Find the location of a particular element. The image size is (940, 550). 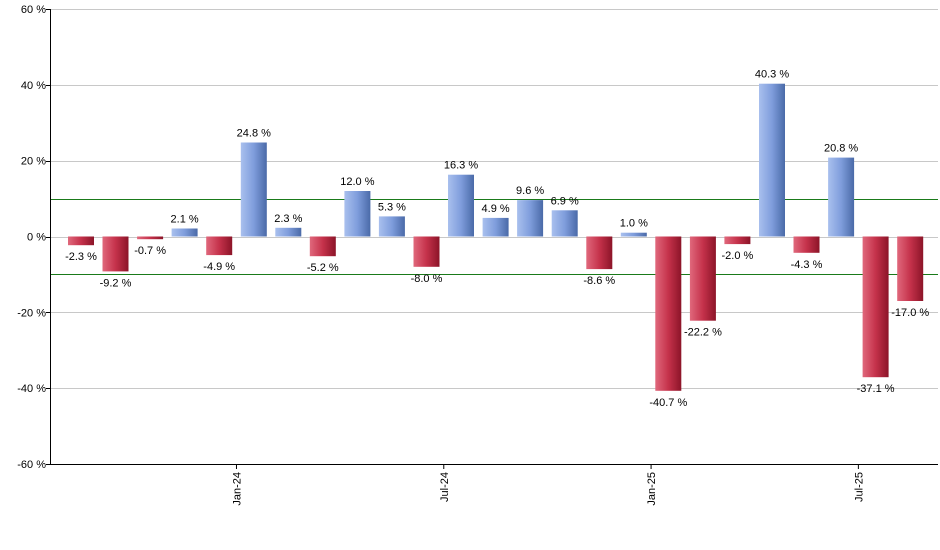

y-tick-label: 40 % is located at coordinates (33, 86).